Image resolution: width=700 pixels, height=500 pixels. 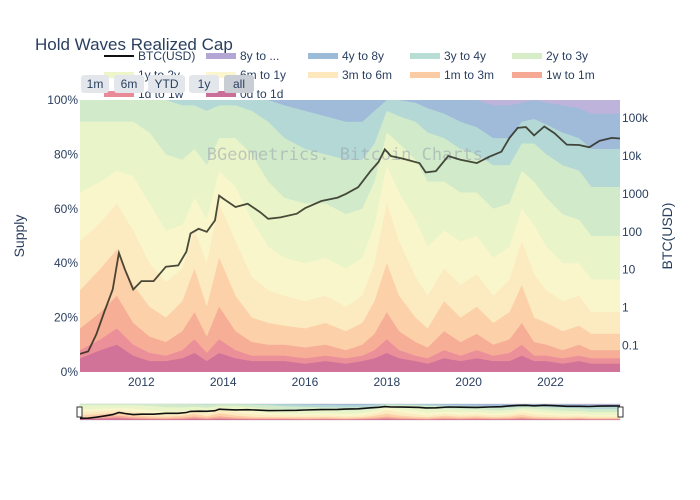 What do you see at coordinates (386, 382) in the screenshot?
I see `x-tick-label: 2018` at bounding box center [386, 382].